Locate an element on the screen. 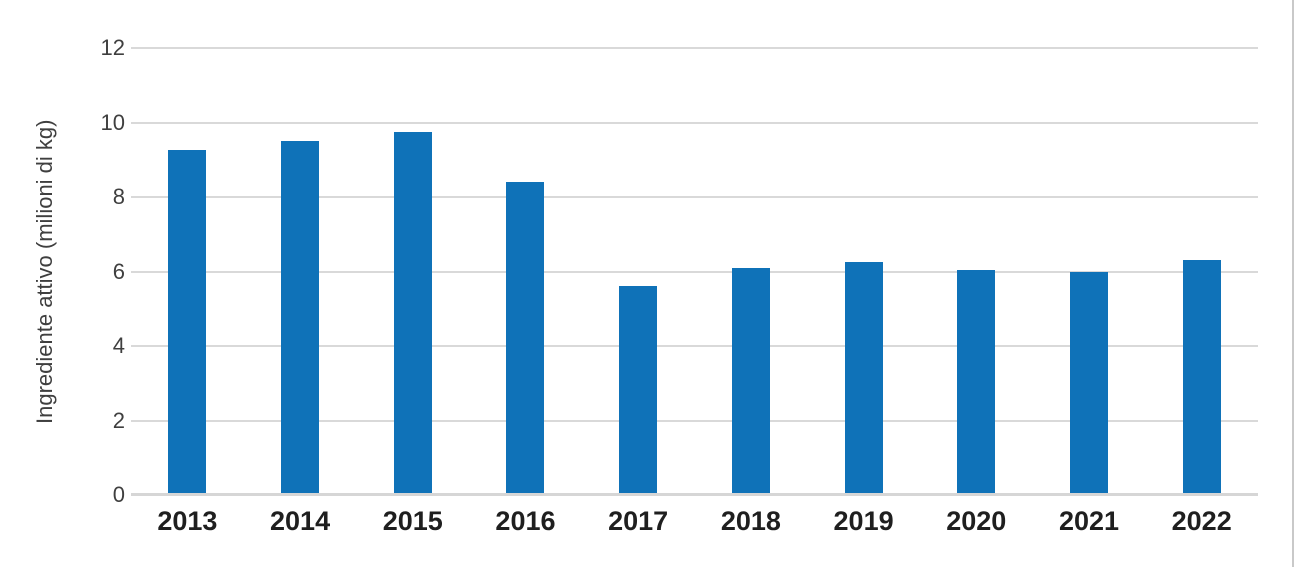 The image size is (1295, 567). bar-2017 is located at coordinates (638, 390).